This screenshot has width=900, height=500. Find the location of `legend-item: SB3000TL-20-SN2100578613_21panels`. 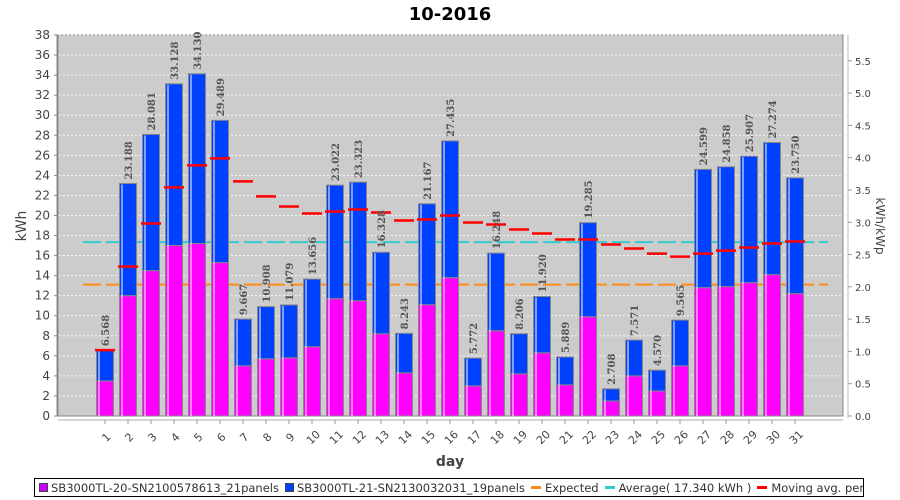

legend-item: SB3000TL-20-SN2100578613_21panels is located at coordinates (159, 488).